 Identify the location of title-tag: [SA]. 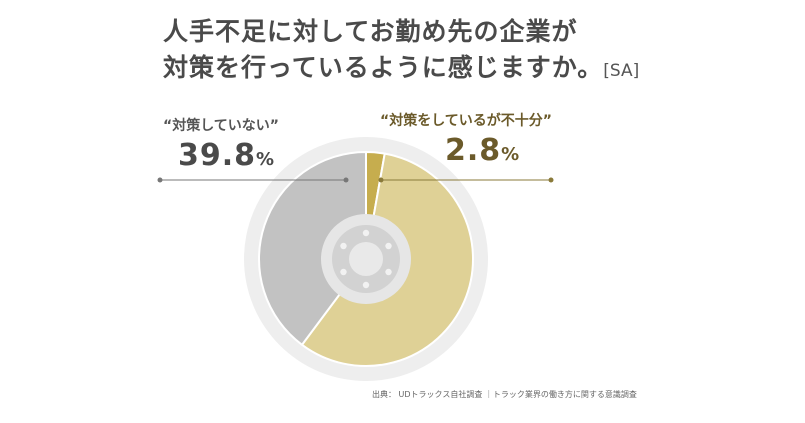
(621, 71).